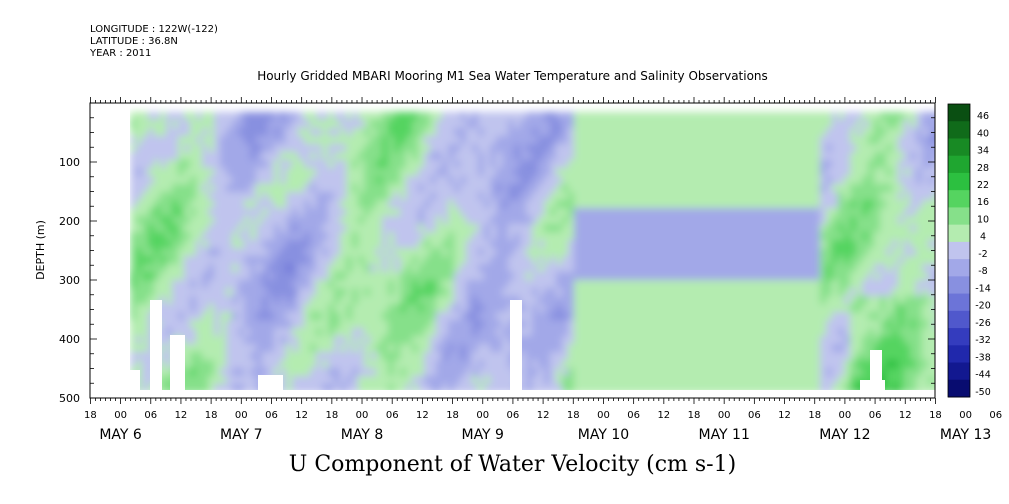 The image size is (1009, 504). What do you see at coordinates (982, 254) in the screenshot?
I see `colorbar-label: -2` at bounding box center [982, 254].